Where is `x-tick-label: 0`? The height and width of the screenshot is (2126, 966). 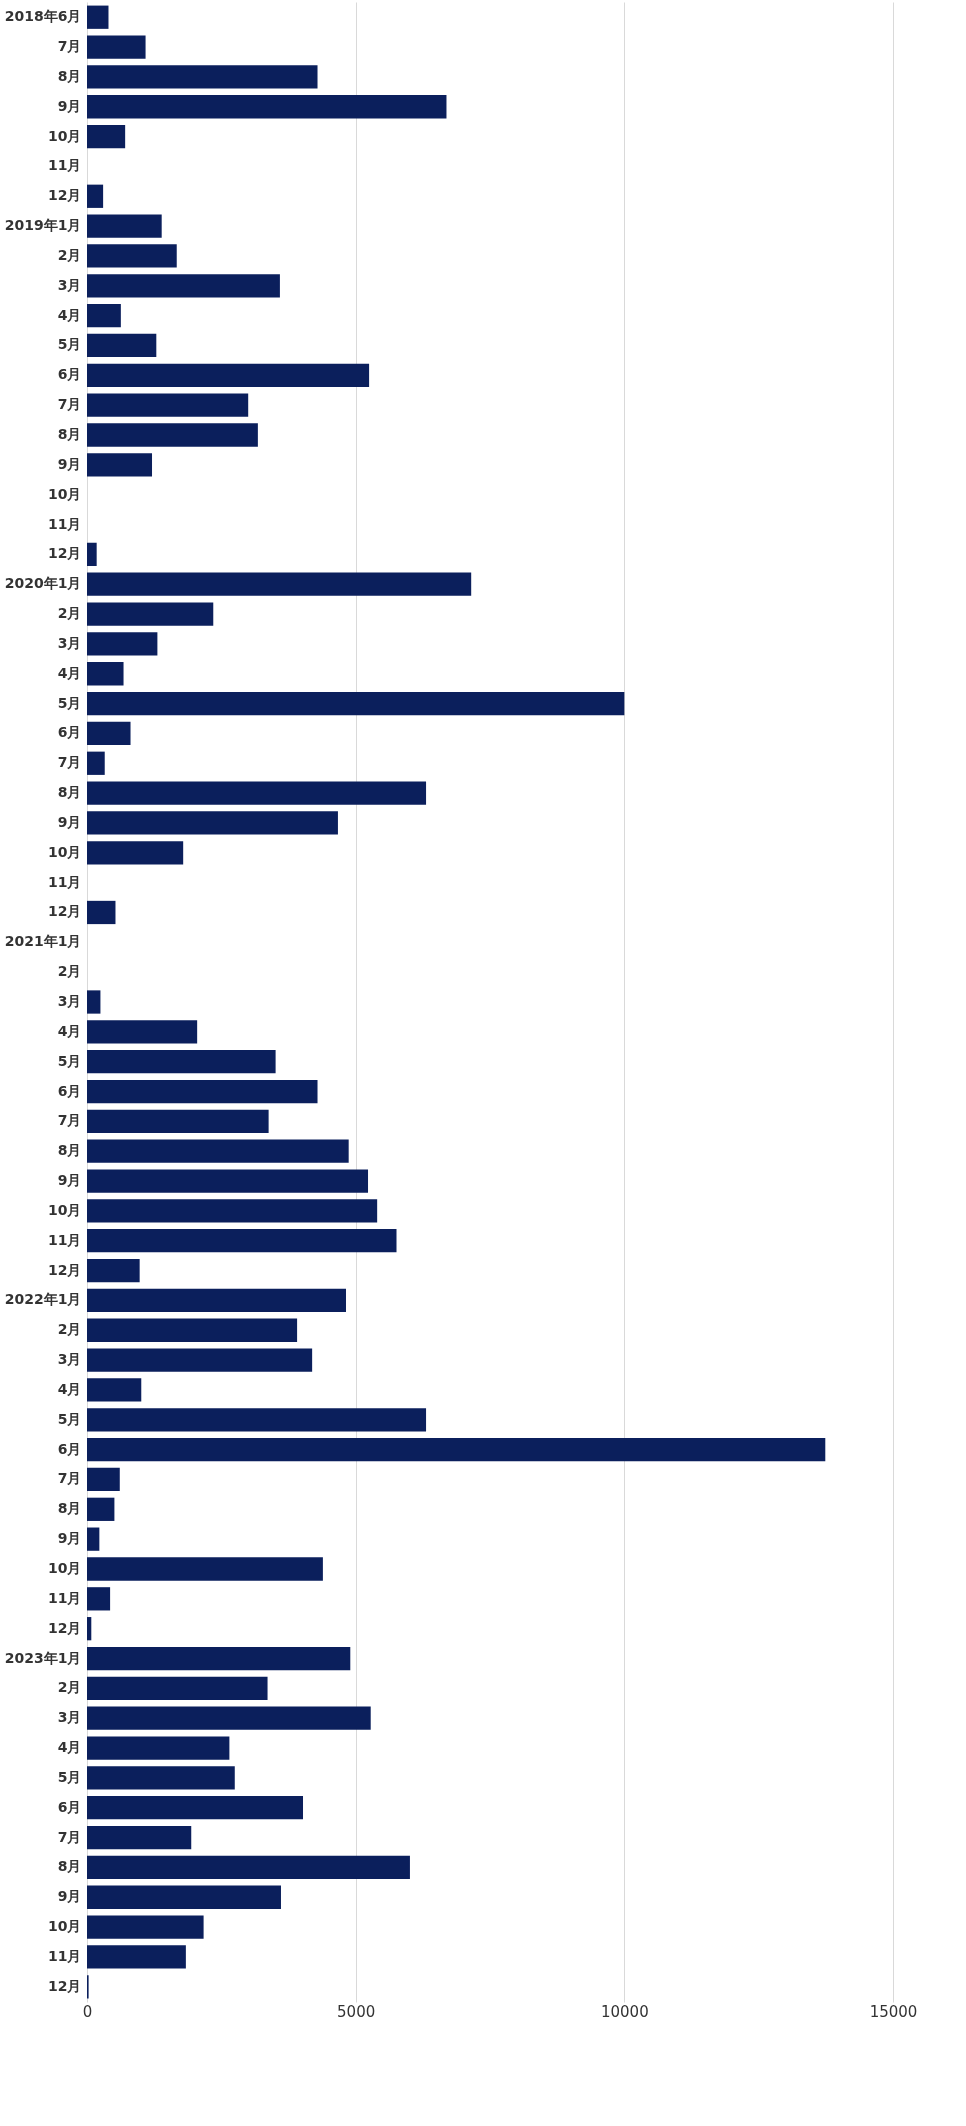
x-tick-label: 0 is located at coordinates (87, 2011).